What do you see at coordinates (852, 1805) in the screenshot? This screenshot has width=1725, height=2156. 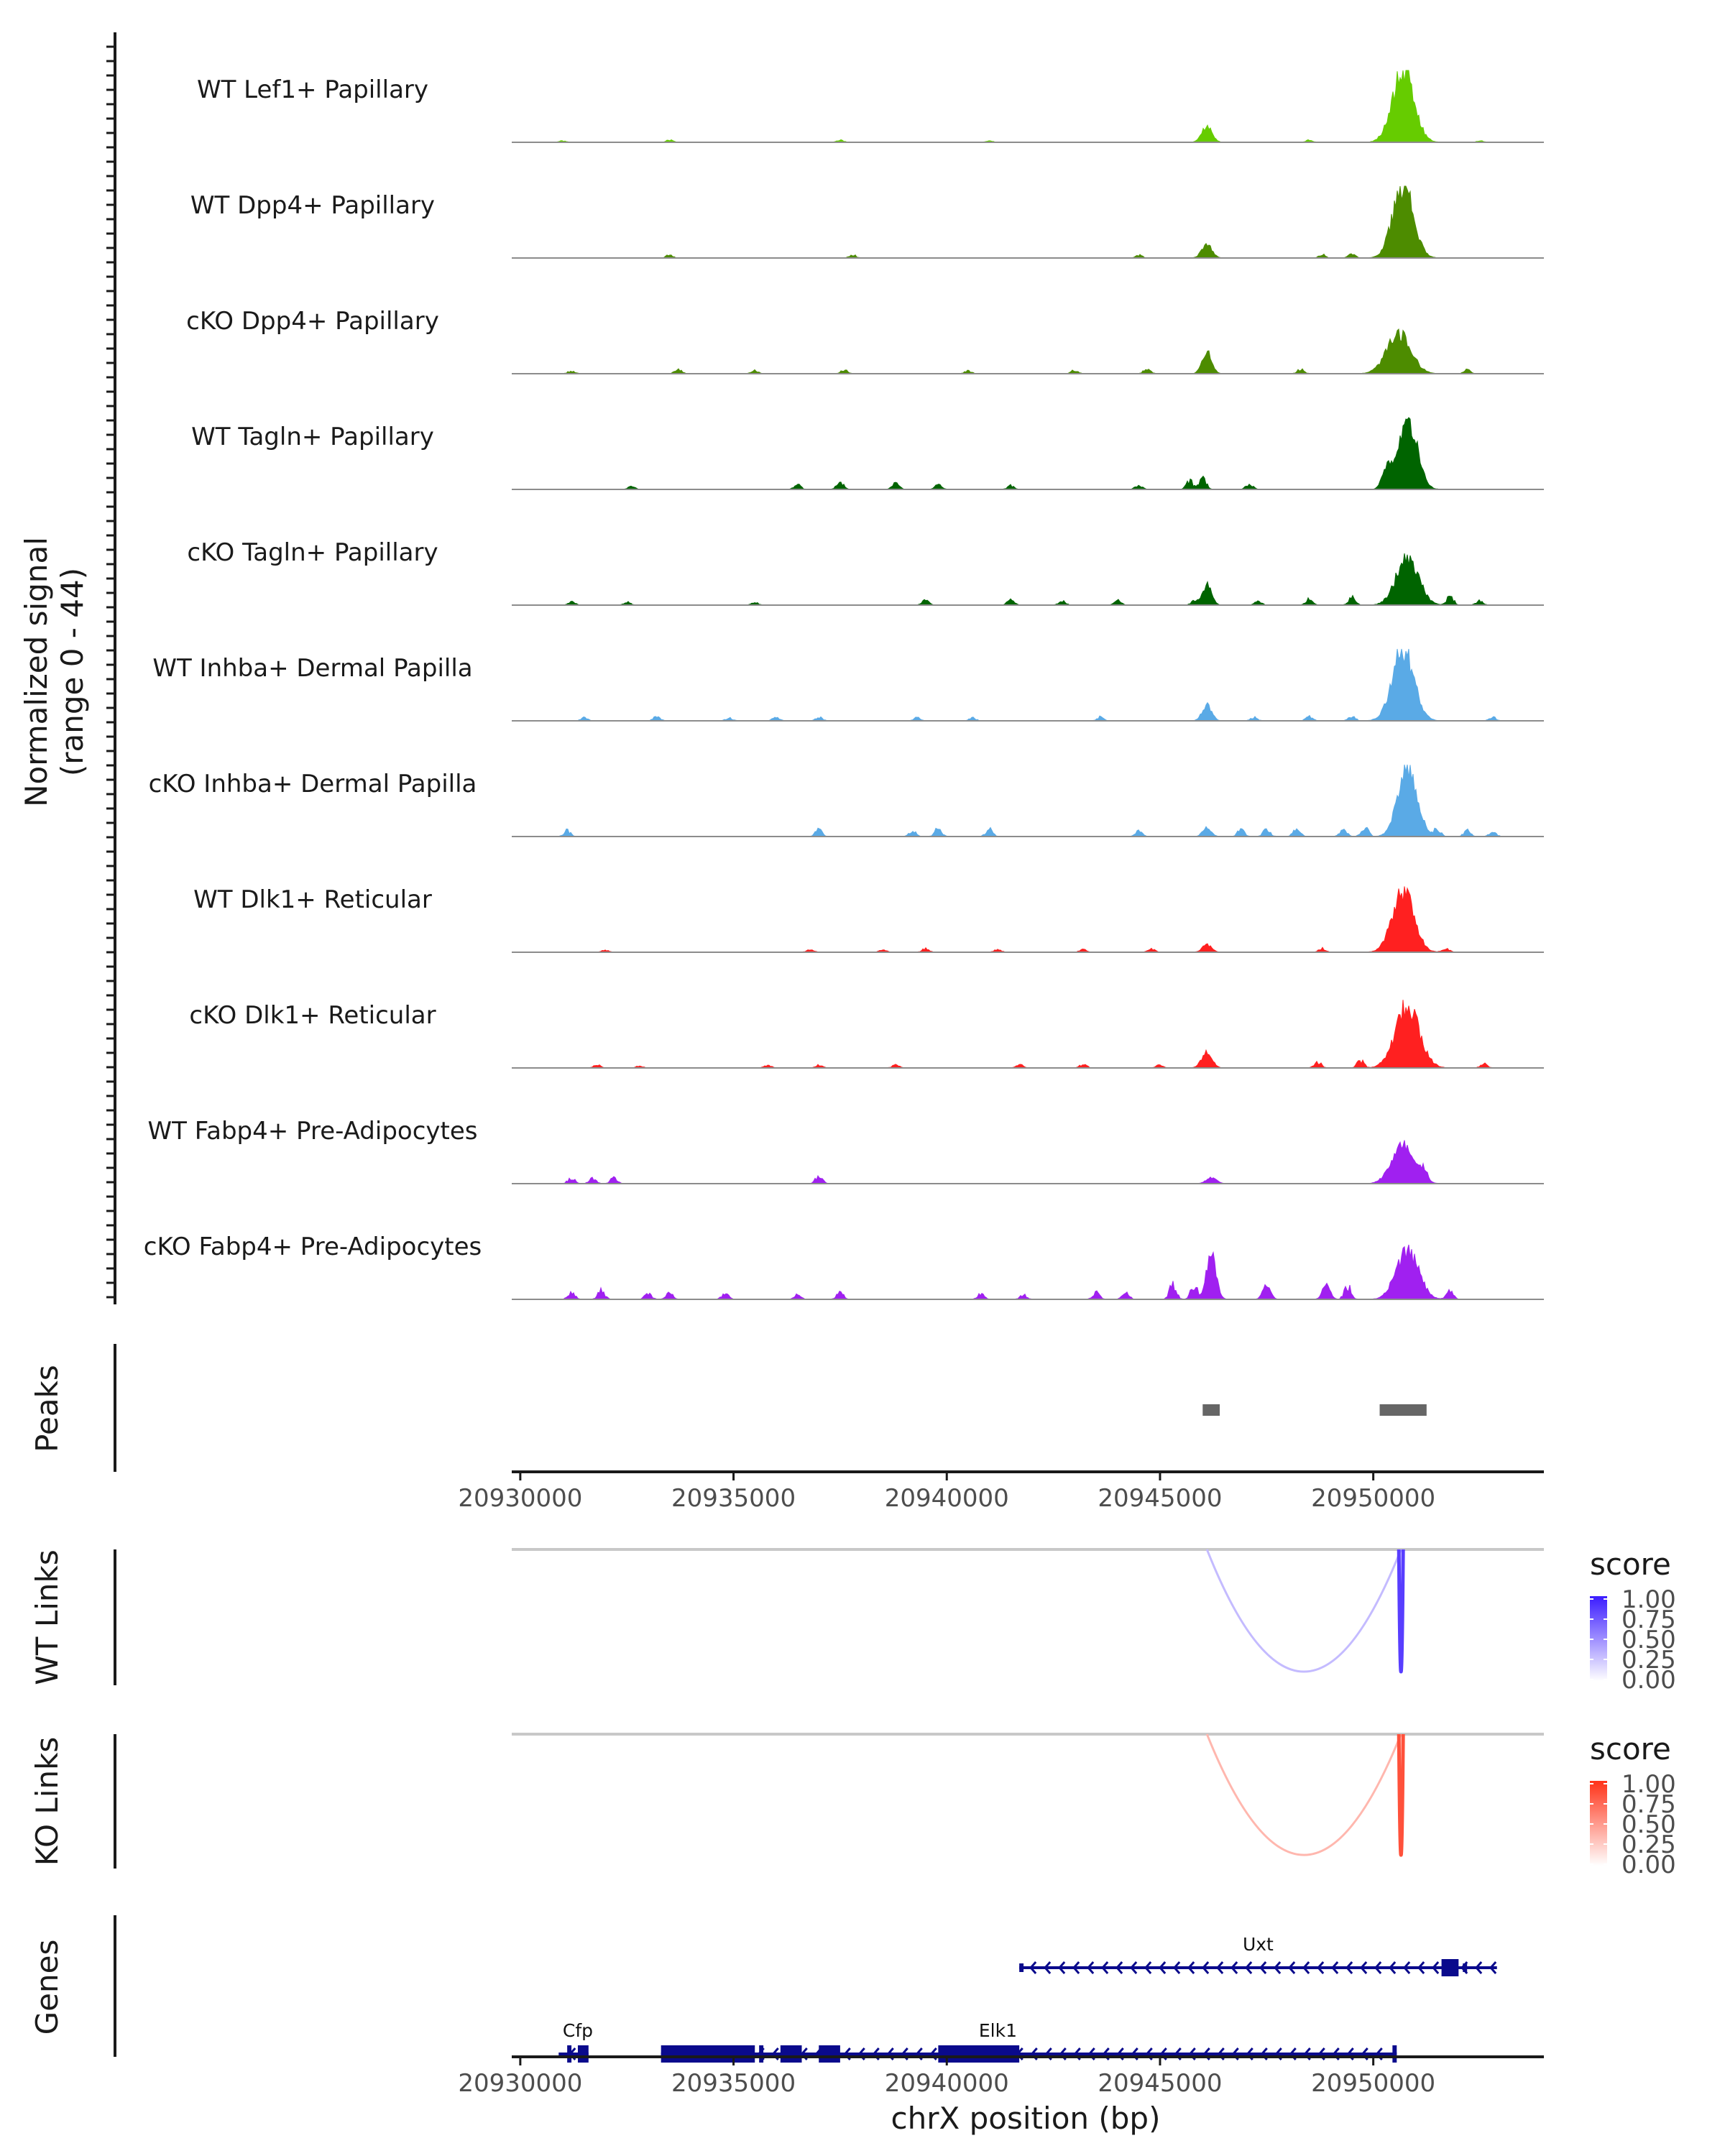 I see `links-panel-2: KO Links score 1.000.750.500.250.00` at bounding box center [852, 1805].